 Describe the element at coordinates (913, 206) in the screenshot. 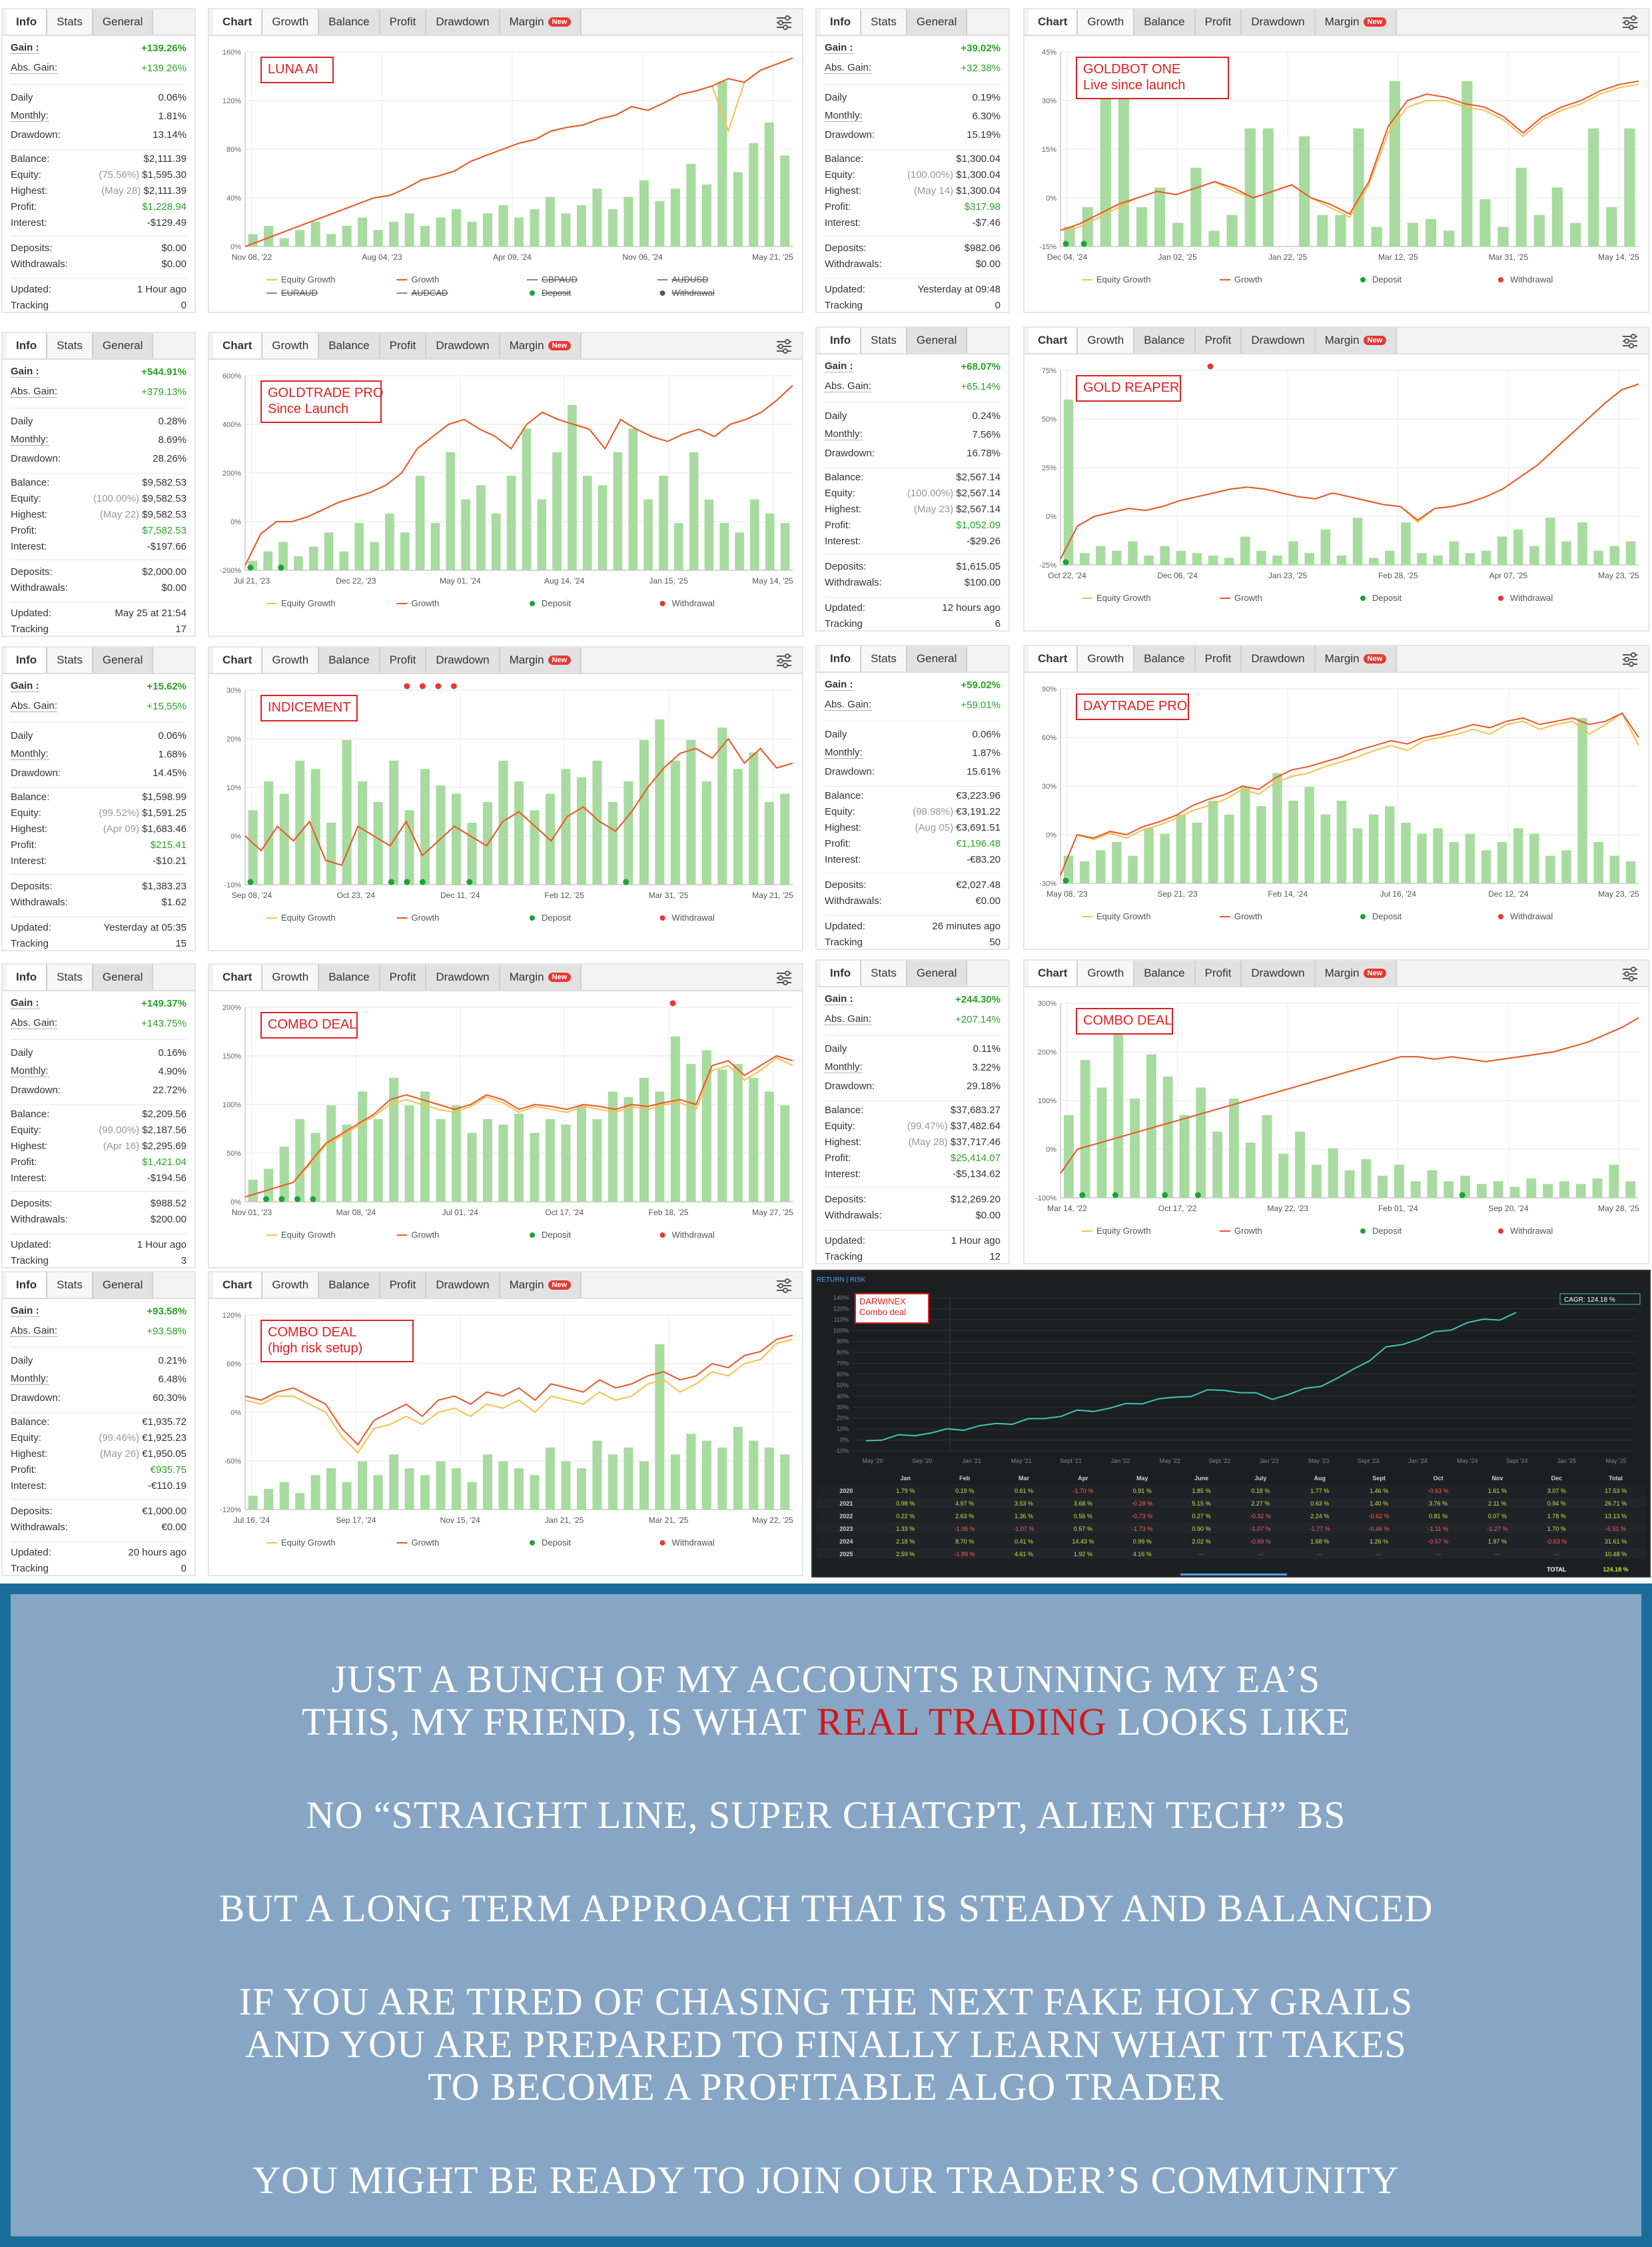

I see `info-row-profit: Profit: $317.98` at that location.